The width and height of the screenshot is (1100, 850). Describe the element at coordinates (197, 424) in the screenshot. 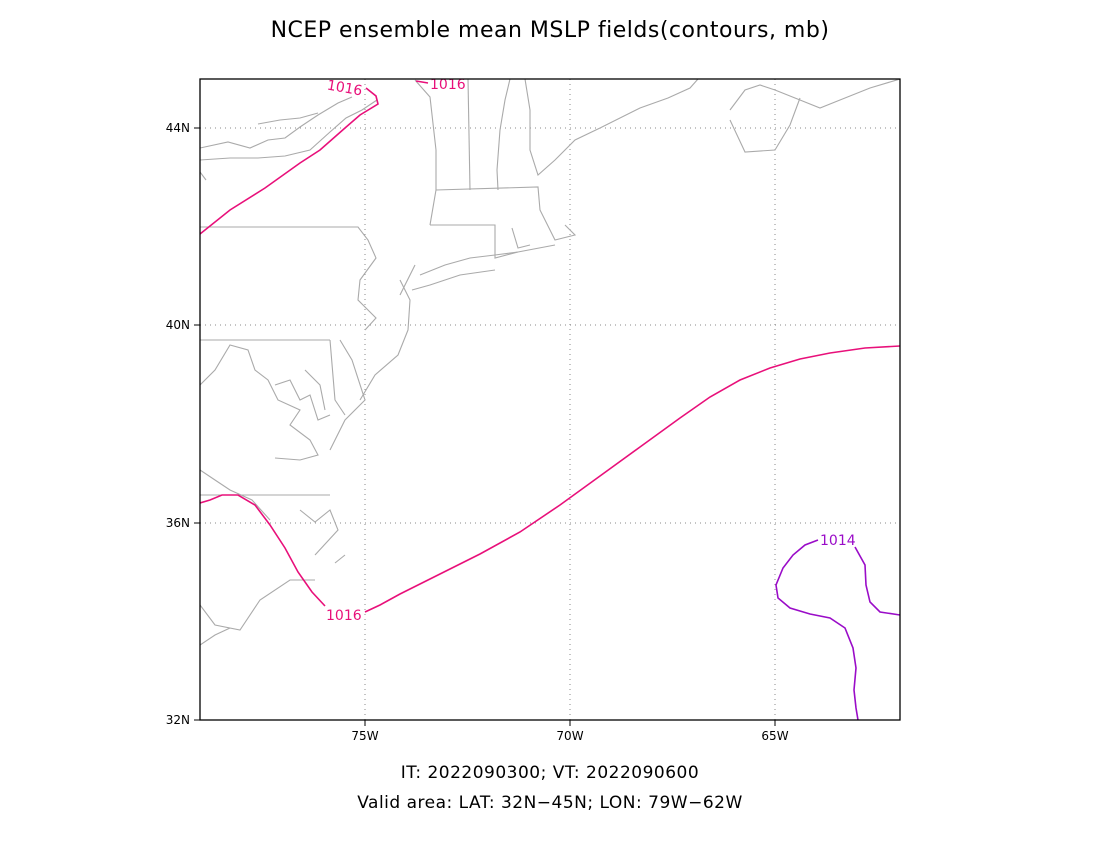

I see `y-axis` at that location.